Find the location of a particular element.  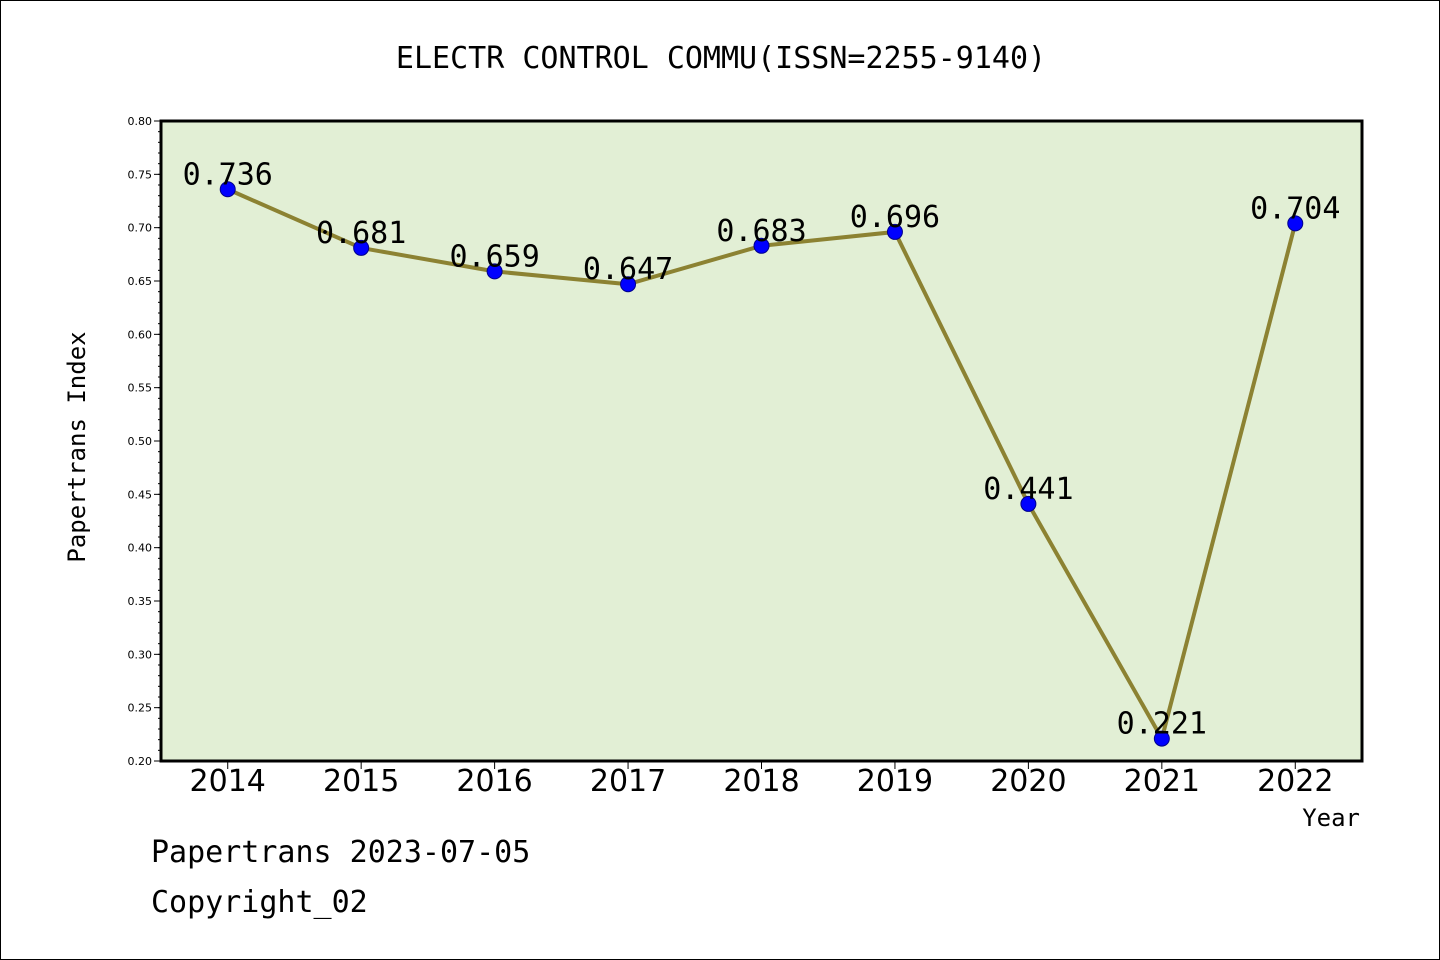

data-label: 0.683 is located at coordinates (761, 231).